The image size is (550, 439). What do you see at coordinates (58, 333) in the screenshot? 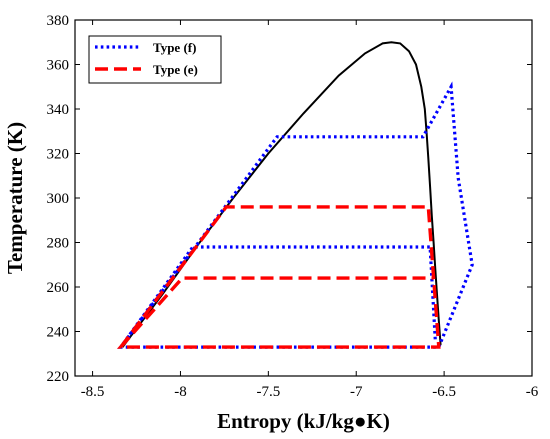
I see `y-tick-label: 240` at bounding box center [58, 333].